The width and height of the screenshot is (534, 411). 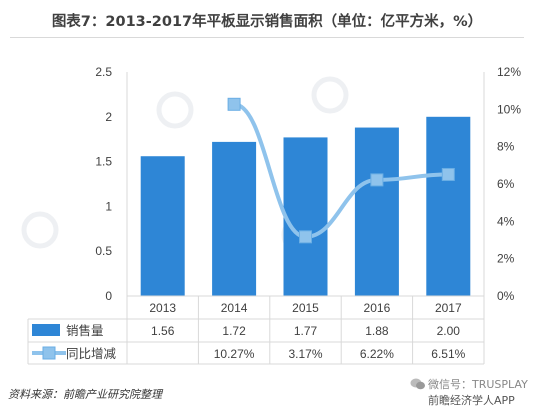 What do you see at coordinates (376, 211) in the screenshot?
I see `bar-2016` at bounding box center [376, 211].